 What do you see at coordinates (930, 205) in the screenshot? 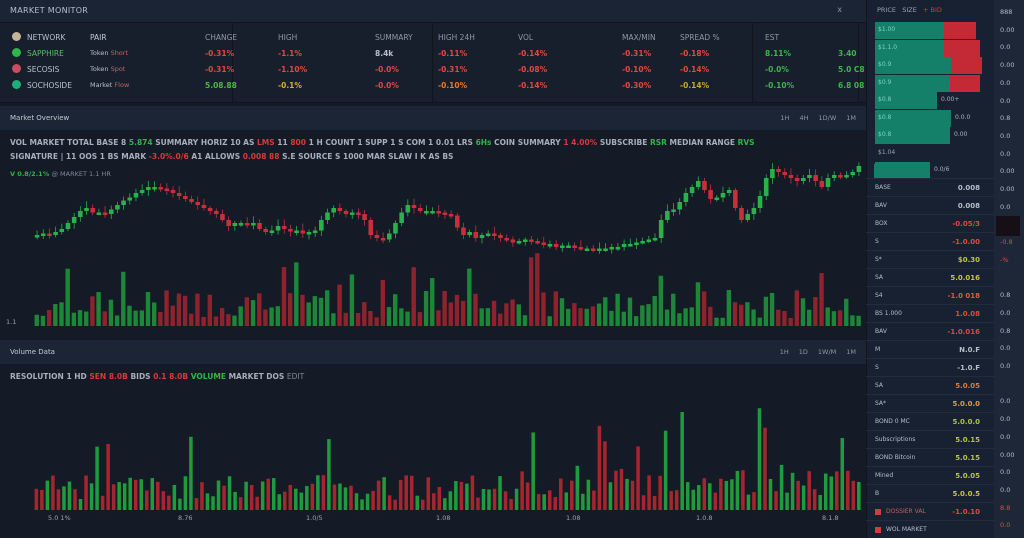
I see `order-book-list-row: BAV 0.008` at bounding box center [930, 205].